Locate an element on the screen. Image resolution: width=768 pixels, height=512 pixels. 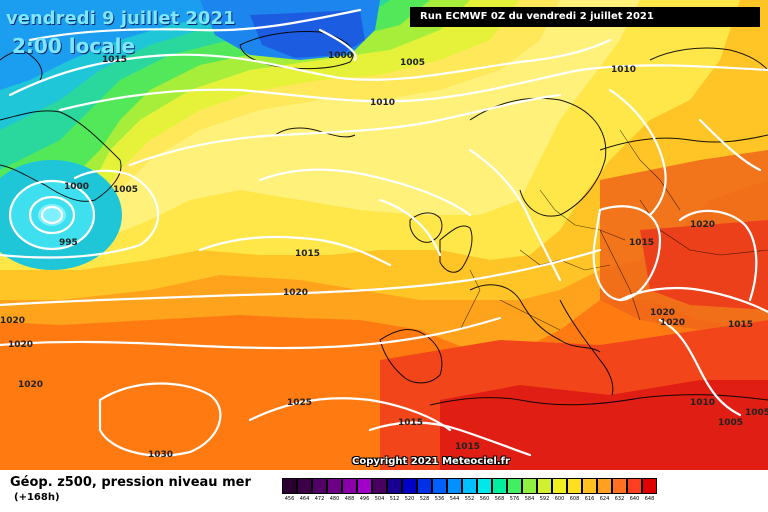
variable-title: Géop. z500, pression niveau mer is located at coordinates (130, 482).